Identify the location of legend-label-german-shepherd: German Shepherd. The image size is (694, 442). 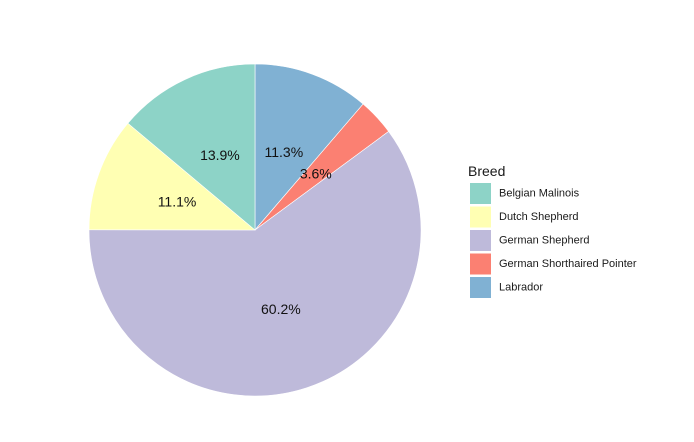
(544, 241).